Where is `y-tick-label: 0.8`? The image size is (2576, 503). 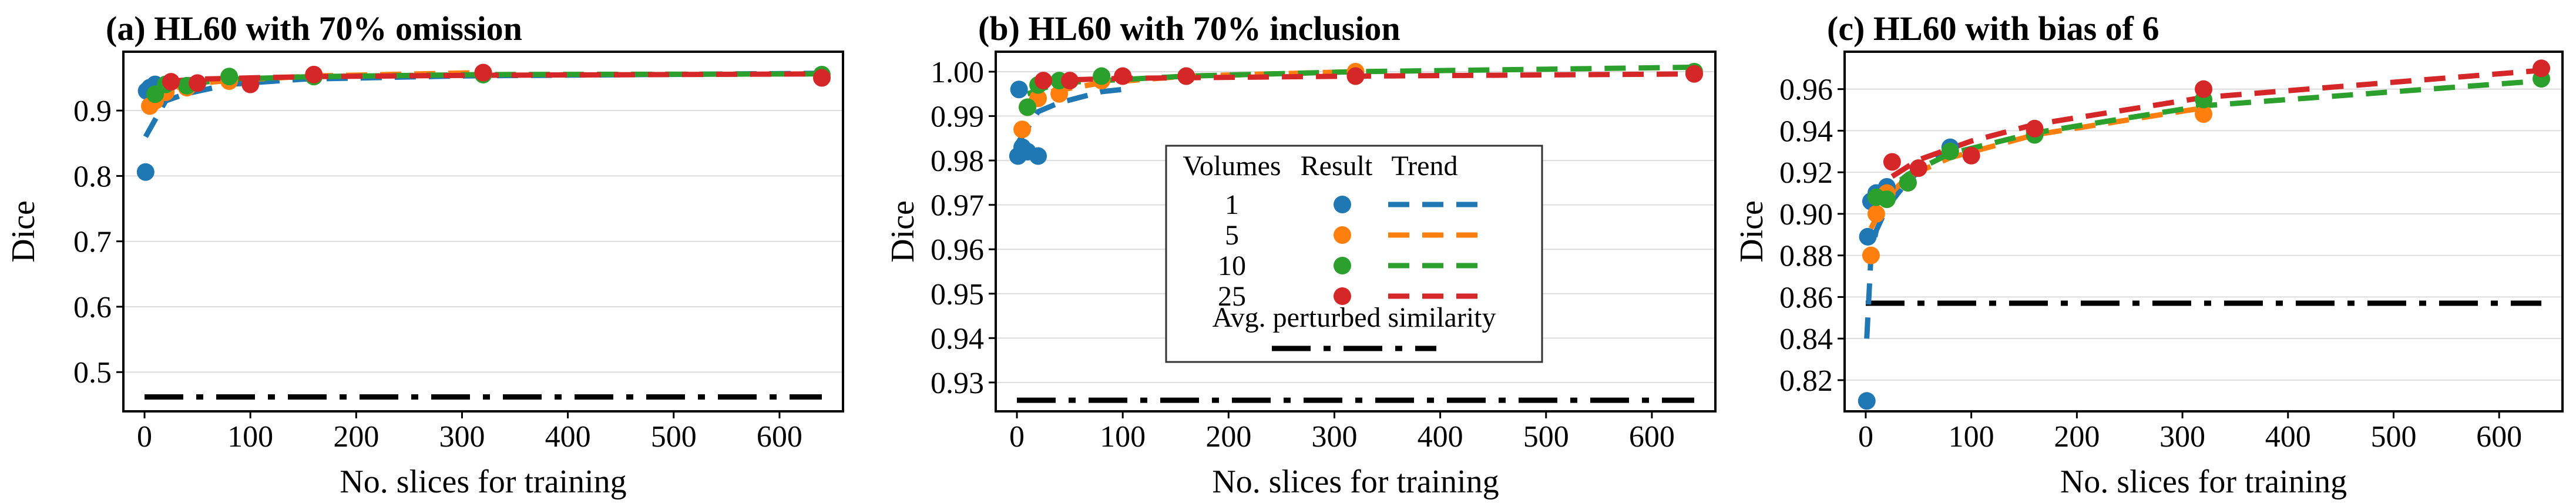
y-tick-label: 0.8 is located at coordinates (92, 176).